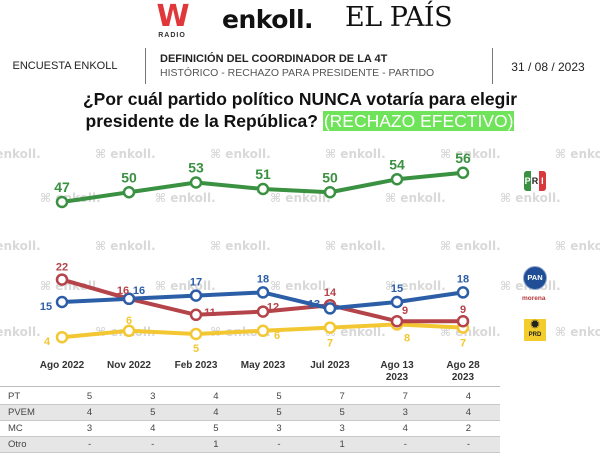 The image size is (600, 462). Describe the element at coordinates (196, 365) in the screenshot. I see `x-tick-label: Feb 2023` at that location.